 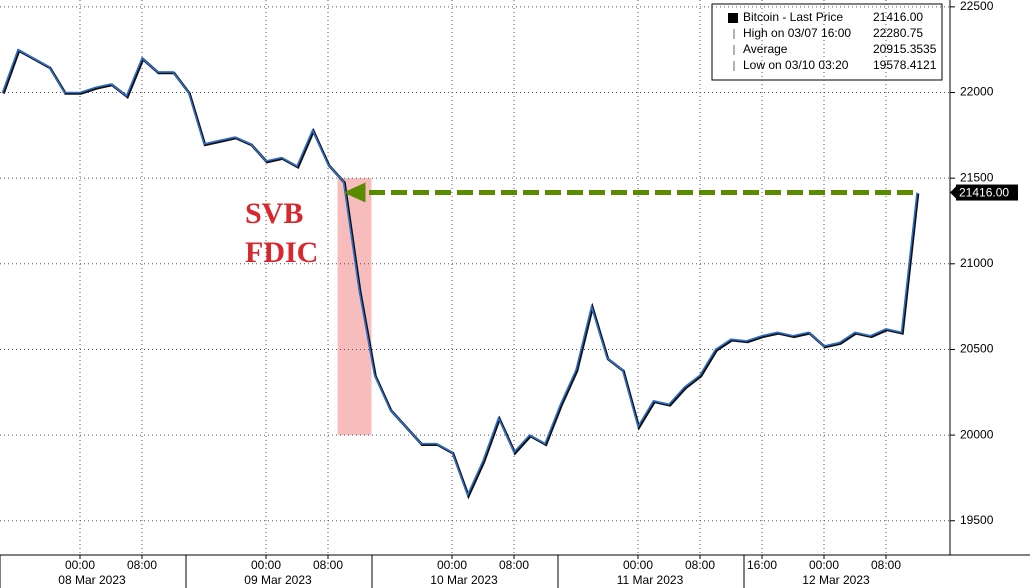 What do you see at coordinates (92, 580) in the screenshot?
I see `date-label: 08 Mar 2023` at bounding box center [92, 580].